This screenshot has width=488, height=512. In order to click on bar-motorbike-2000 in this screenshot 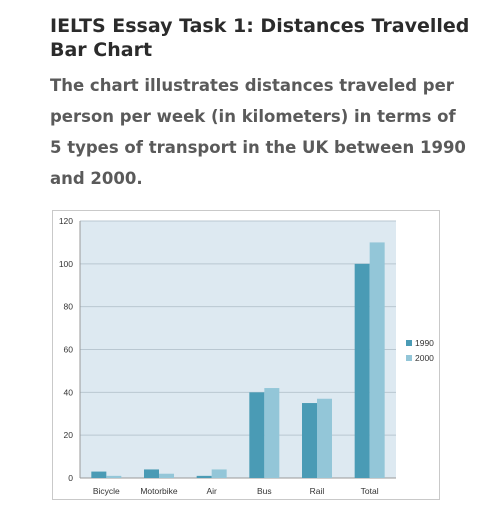, I will do `click(166, 475)`.